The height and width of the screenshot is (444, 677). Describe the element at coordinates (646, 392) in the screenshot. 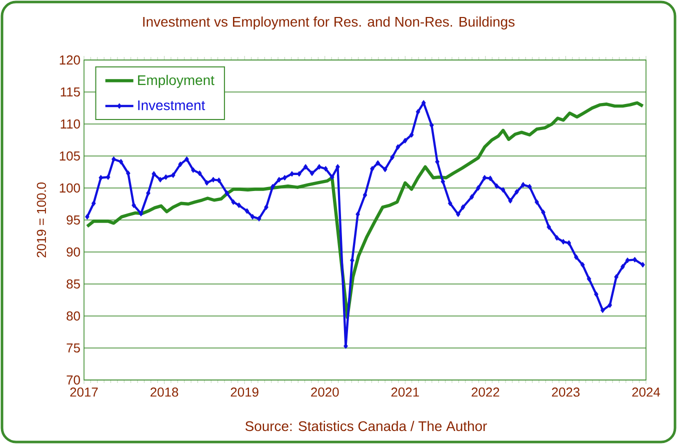

I see `x-tick-label: 2024` at that location.